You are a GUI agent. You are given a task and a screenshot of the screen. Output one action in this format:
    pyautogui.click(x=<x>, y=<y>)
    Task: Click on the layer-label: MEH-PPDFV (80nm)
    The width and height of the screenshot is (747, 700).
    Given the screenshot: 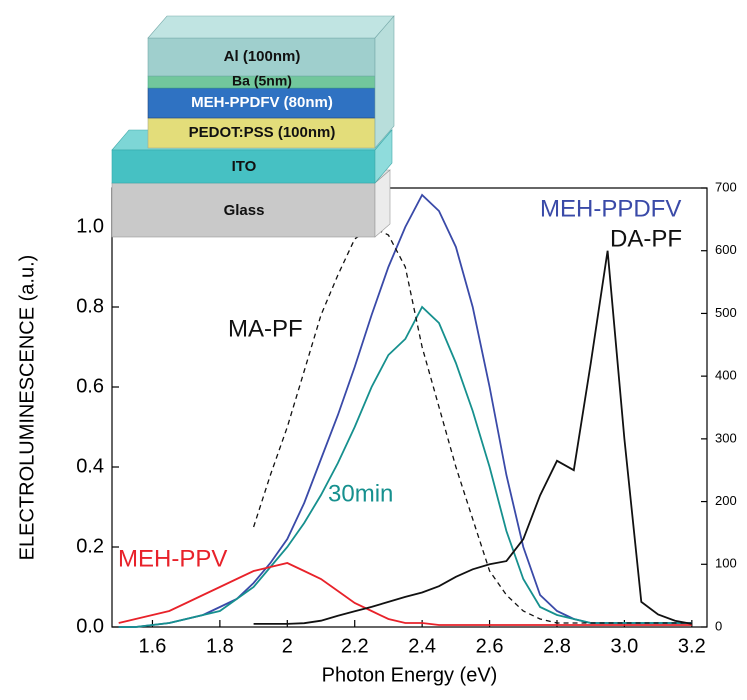 What is the action you would take?
    pyautogui.click(x=262, y=102)
    